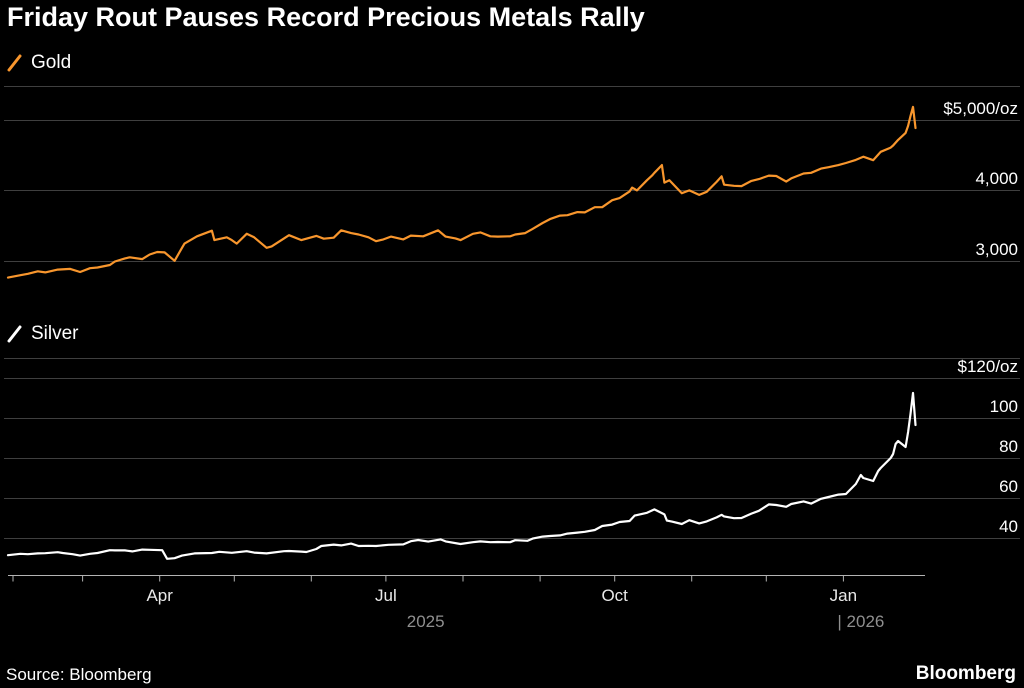 The height and width of the screenshot is (688, 1024). I want to click on y-axis-label: 4,000, so click(996, 179).